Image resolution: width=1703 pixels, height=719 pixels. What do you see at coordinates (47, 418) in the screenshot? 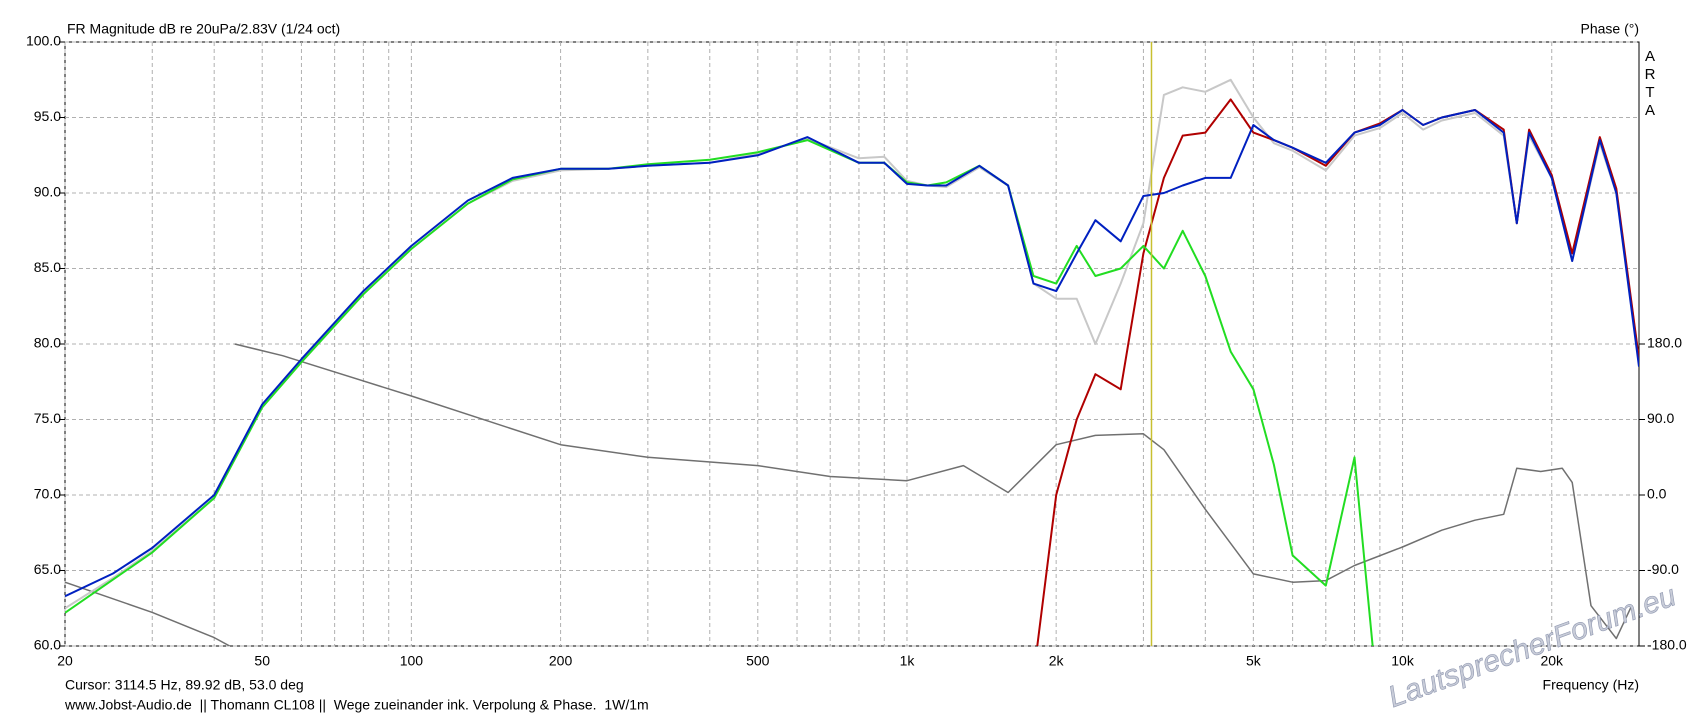
I see `y-tick-label: 75.0` at bounding box center [47, 418].